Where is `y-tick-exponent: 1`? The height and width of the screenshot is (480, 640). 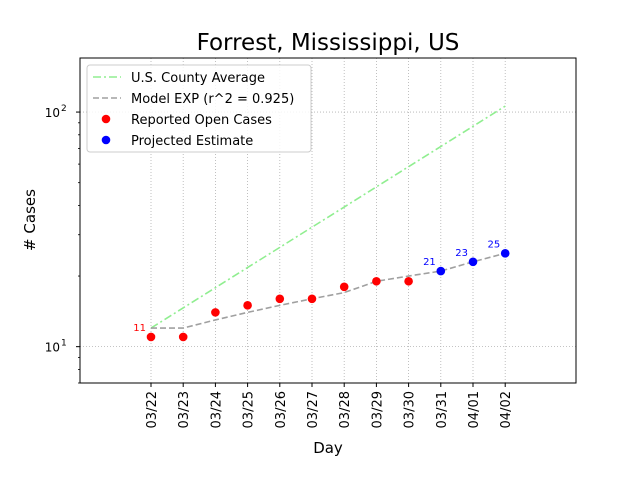
y-tick-exponent: 1 is located at coordinates (64, 344).